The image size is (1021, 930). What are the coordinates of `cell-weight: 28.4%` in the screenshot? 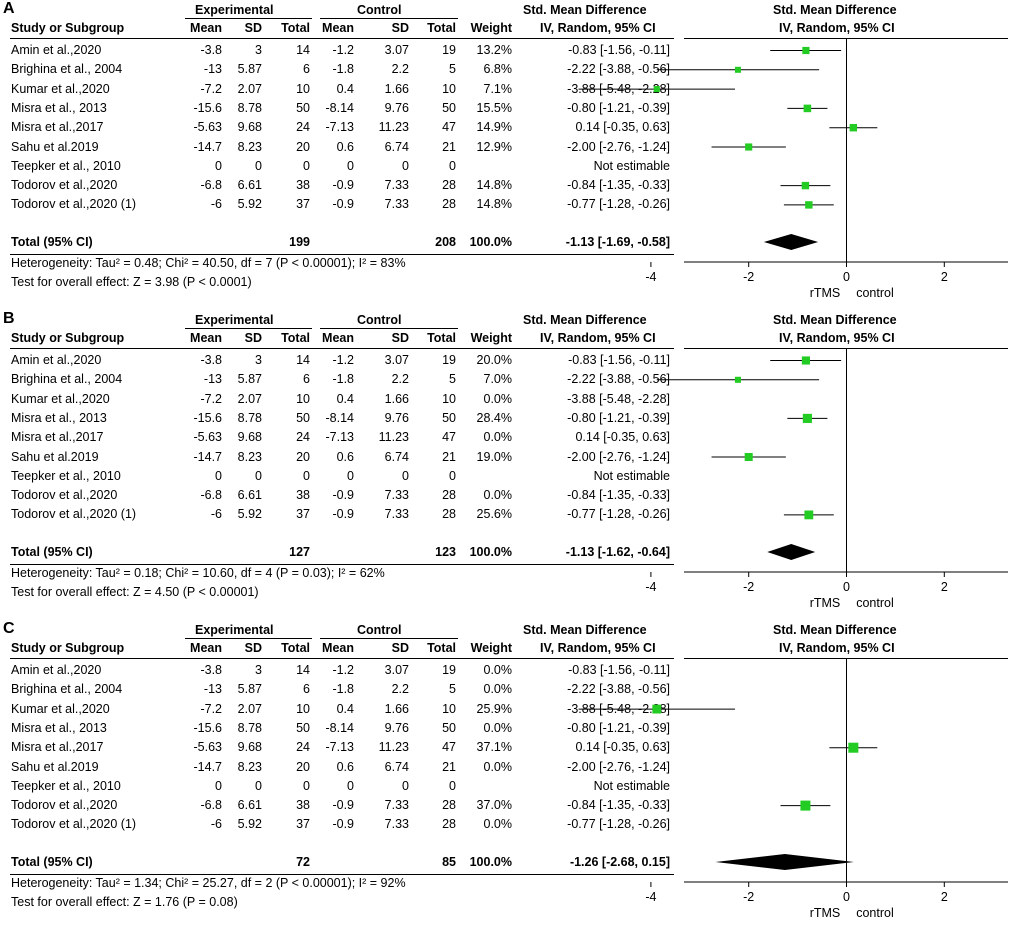 It's located at (494, 417).